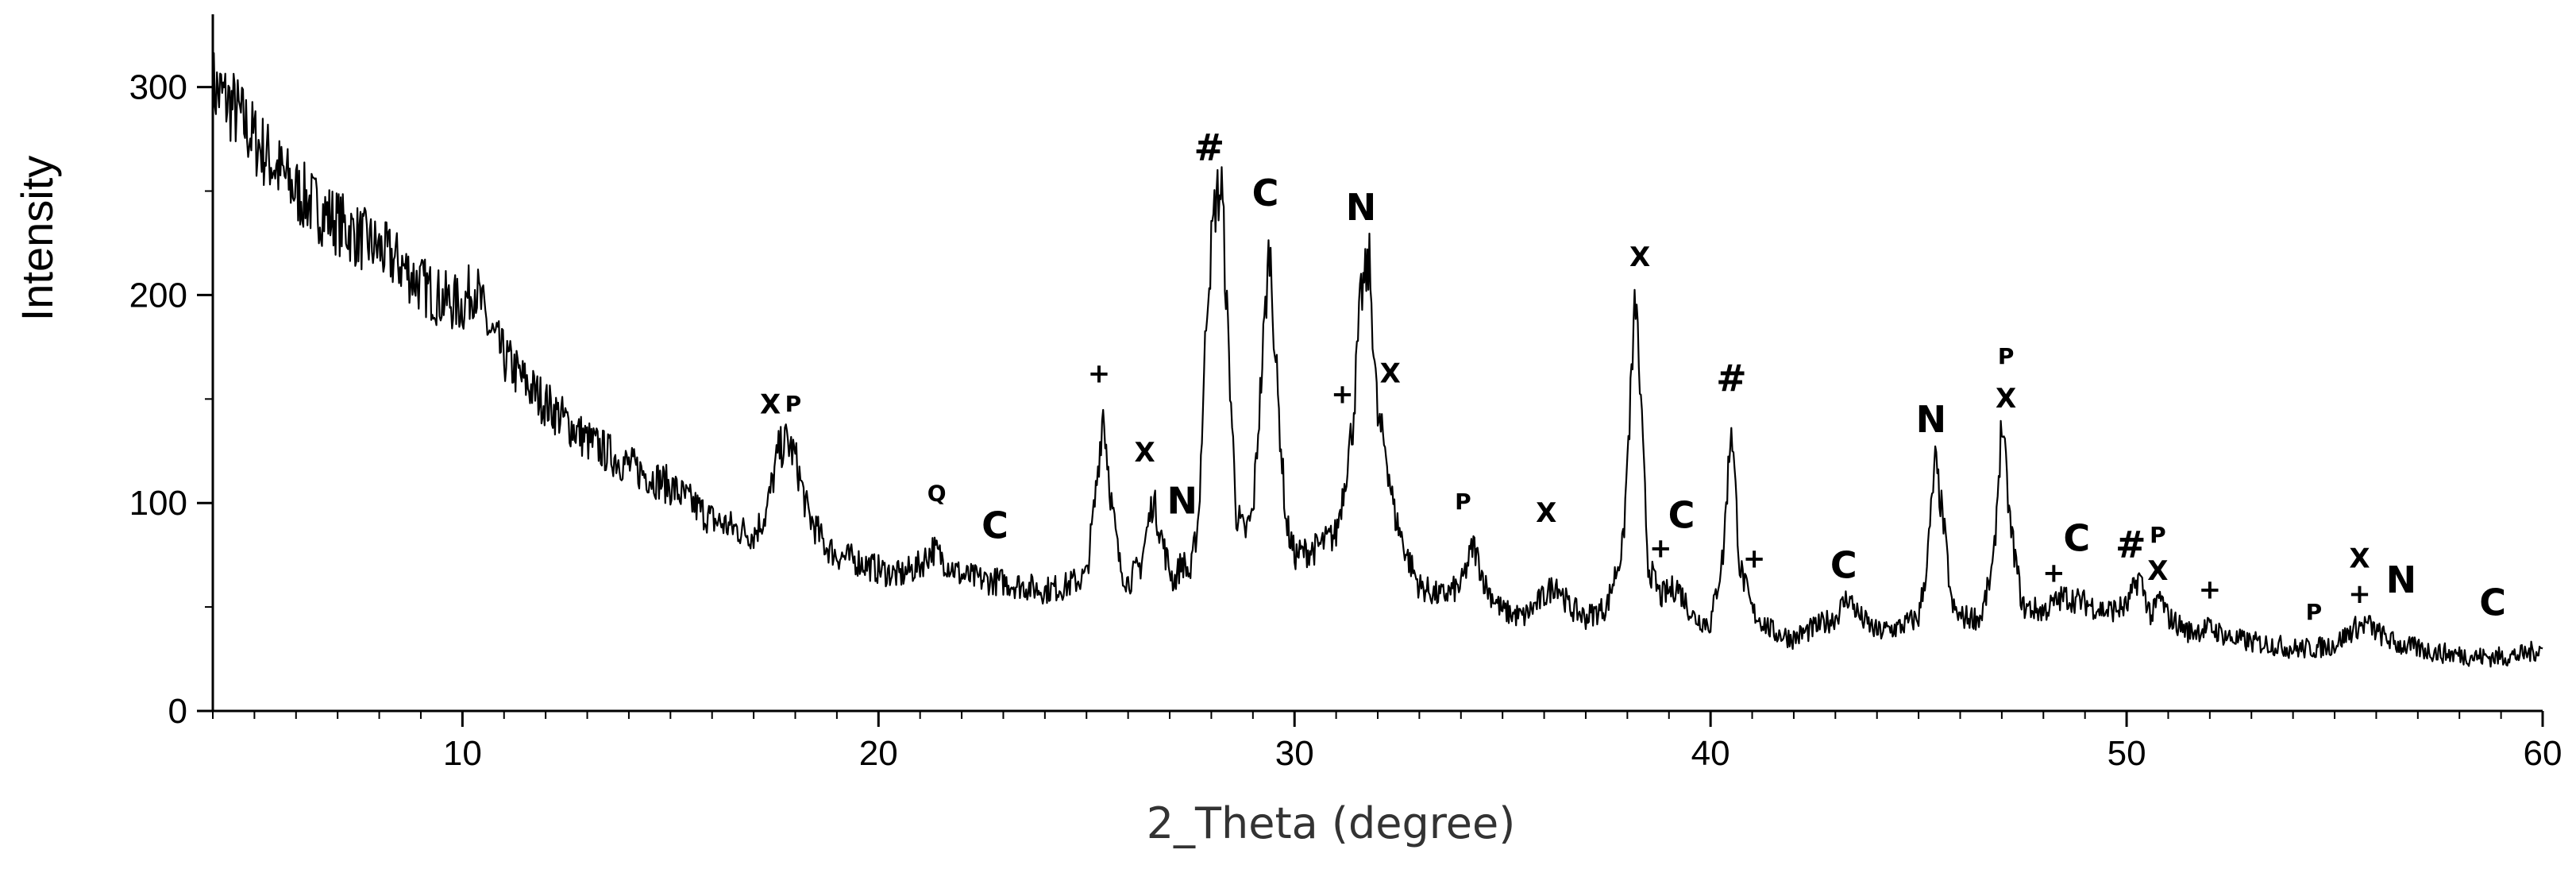  What do you see at coordinates (463, 753) in the screenshot?
I see `x-tick-label: 10` at bounding box center [463, 753].